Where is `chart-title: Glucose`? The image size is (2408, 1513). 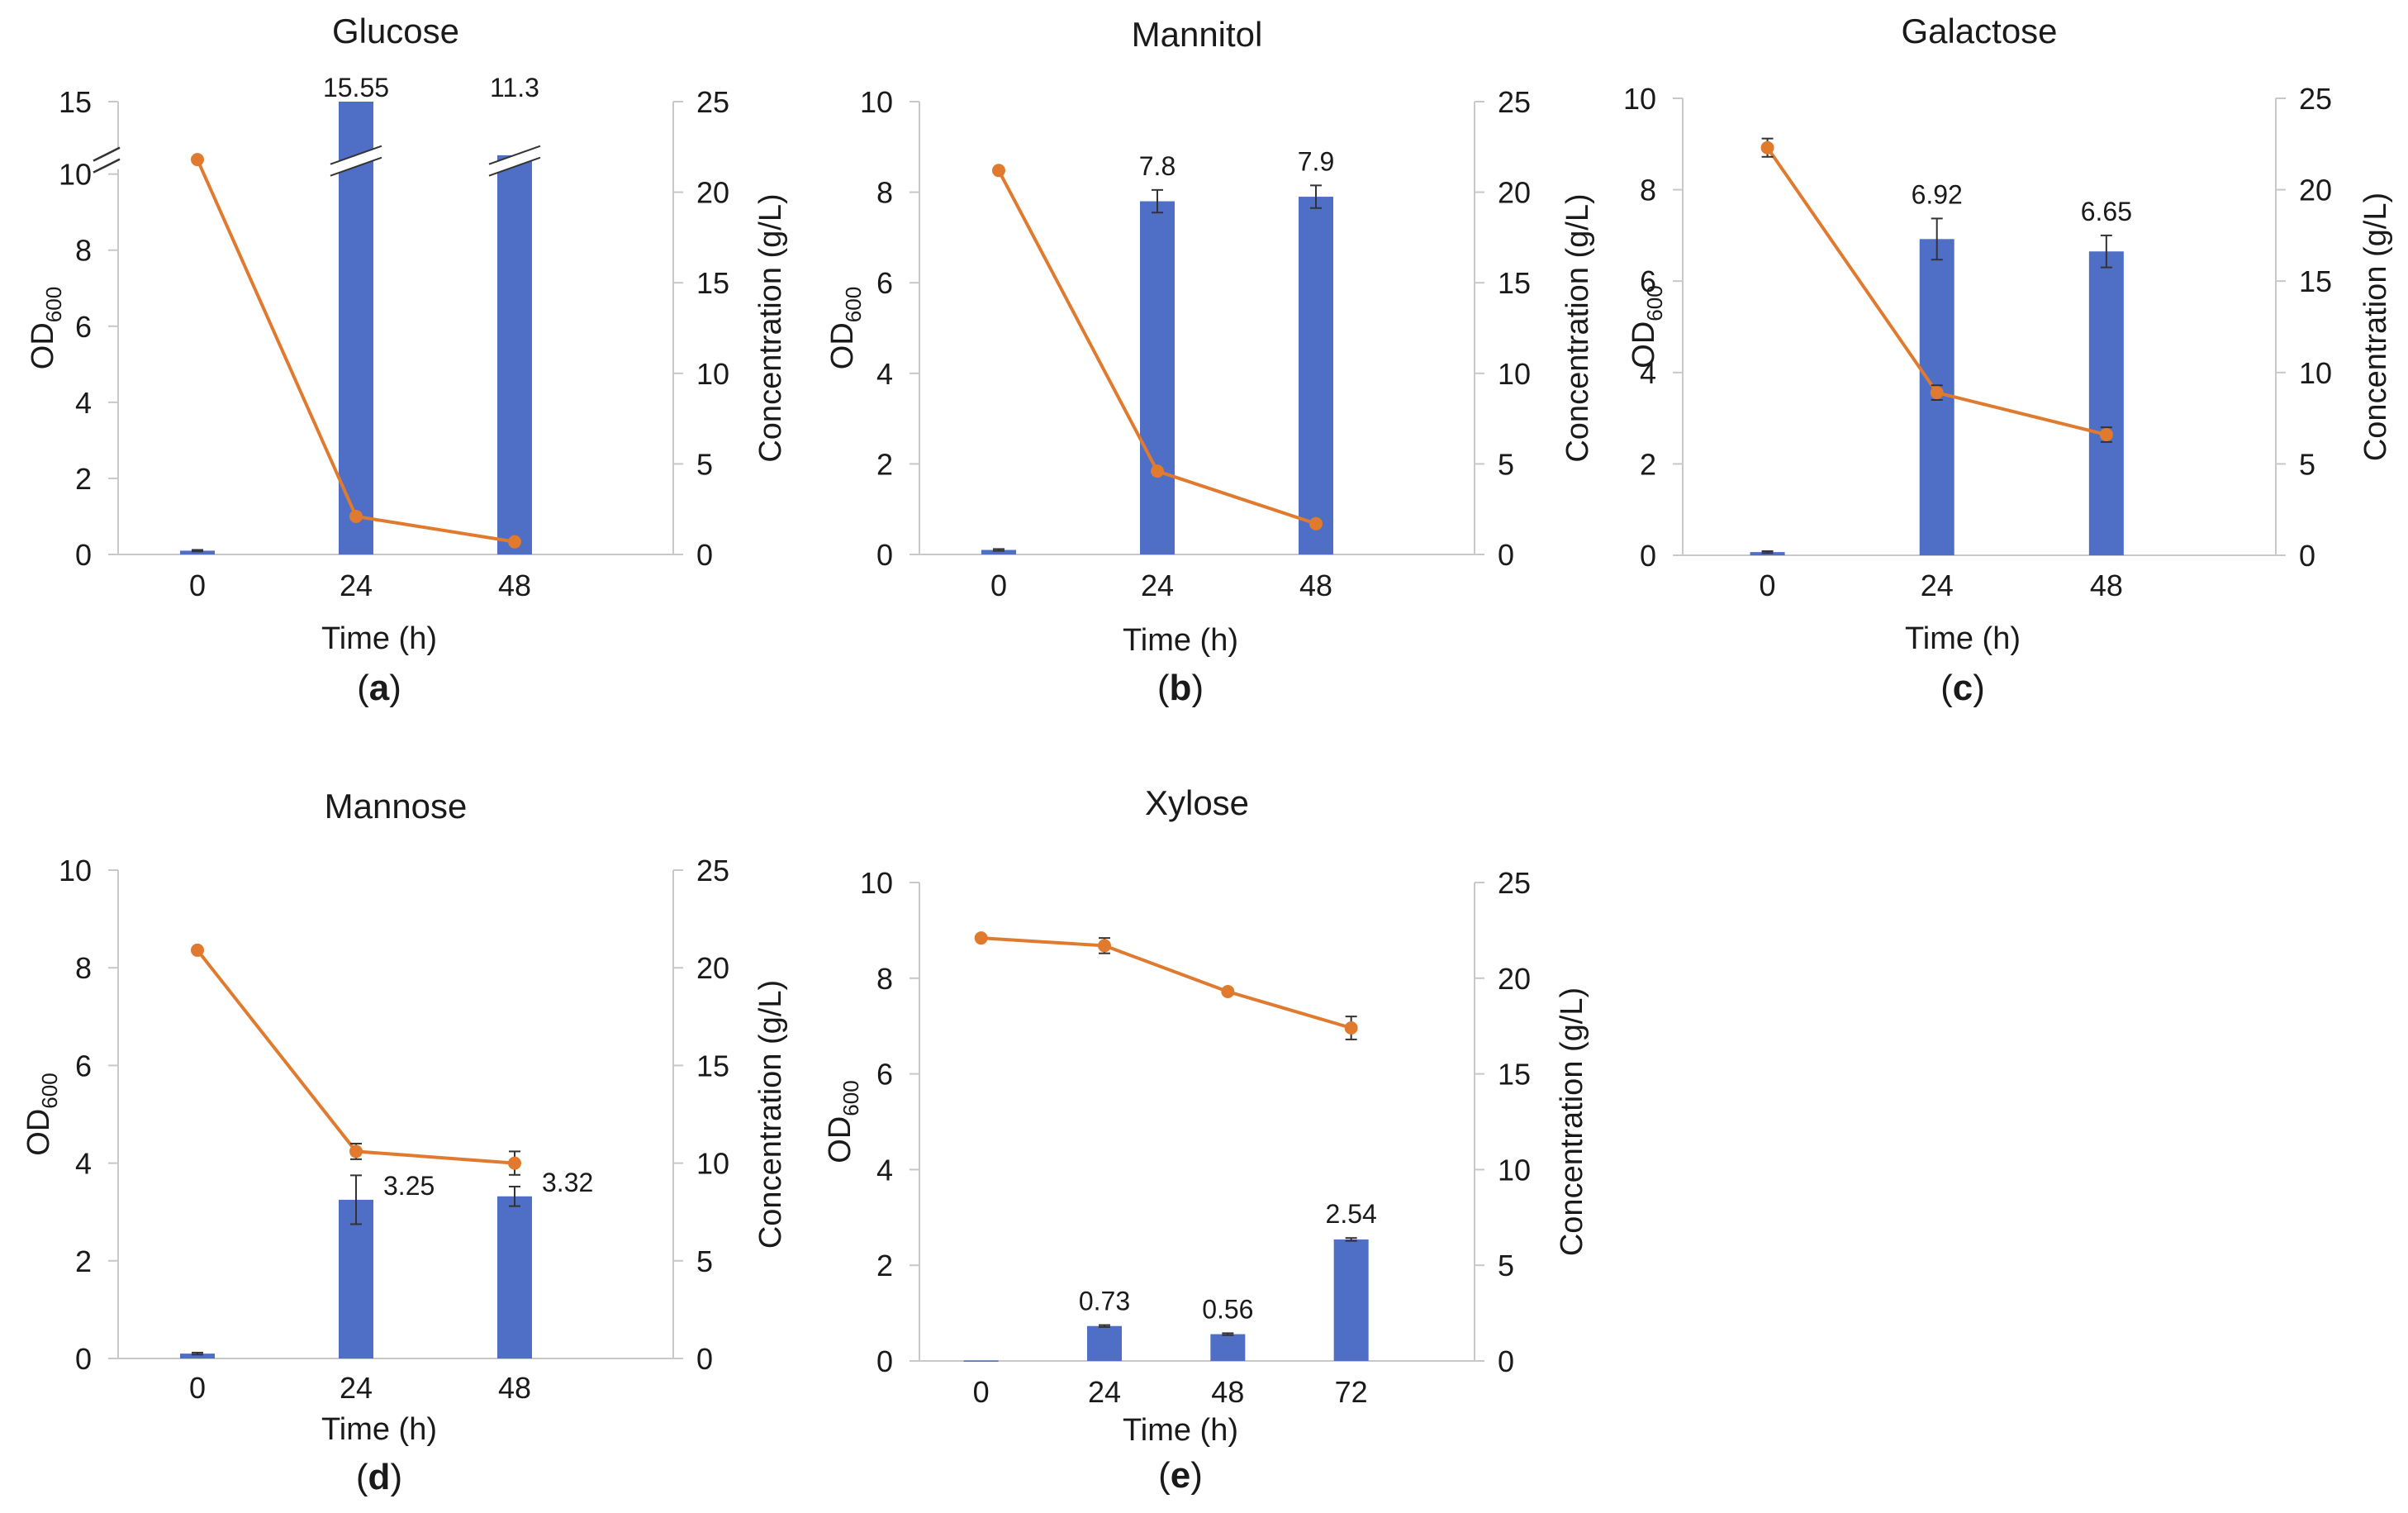
chart-title: Glucose is located at coordinates (395, 31).